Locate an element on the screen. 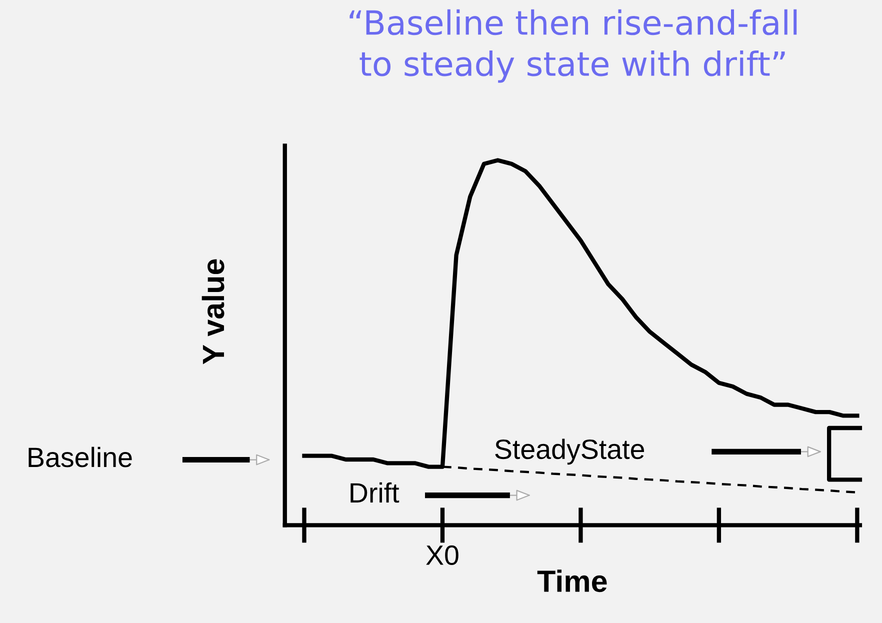 Image resolution: width=882 pixels, height=623 pixels. text: Baseline is located at coordinates (80, 457).